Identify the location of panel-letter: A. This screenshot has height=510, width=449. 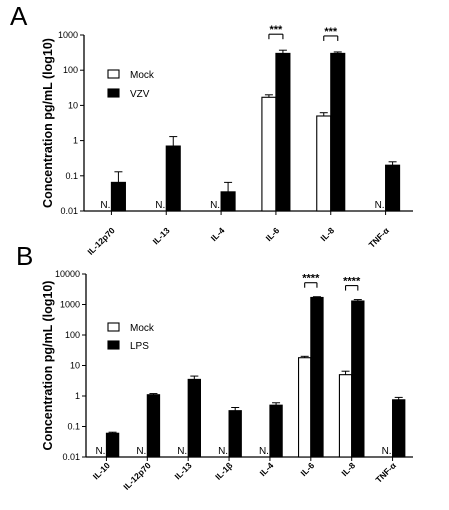
(19, 16).